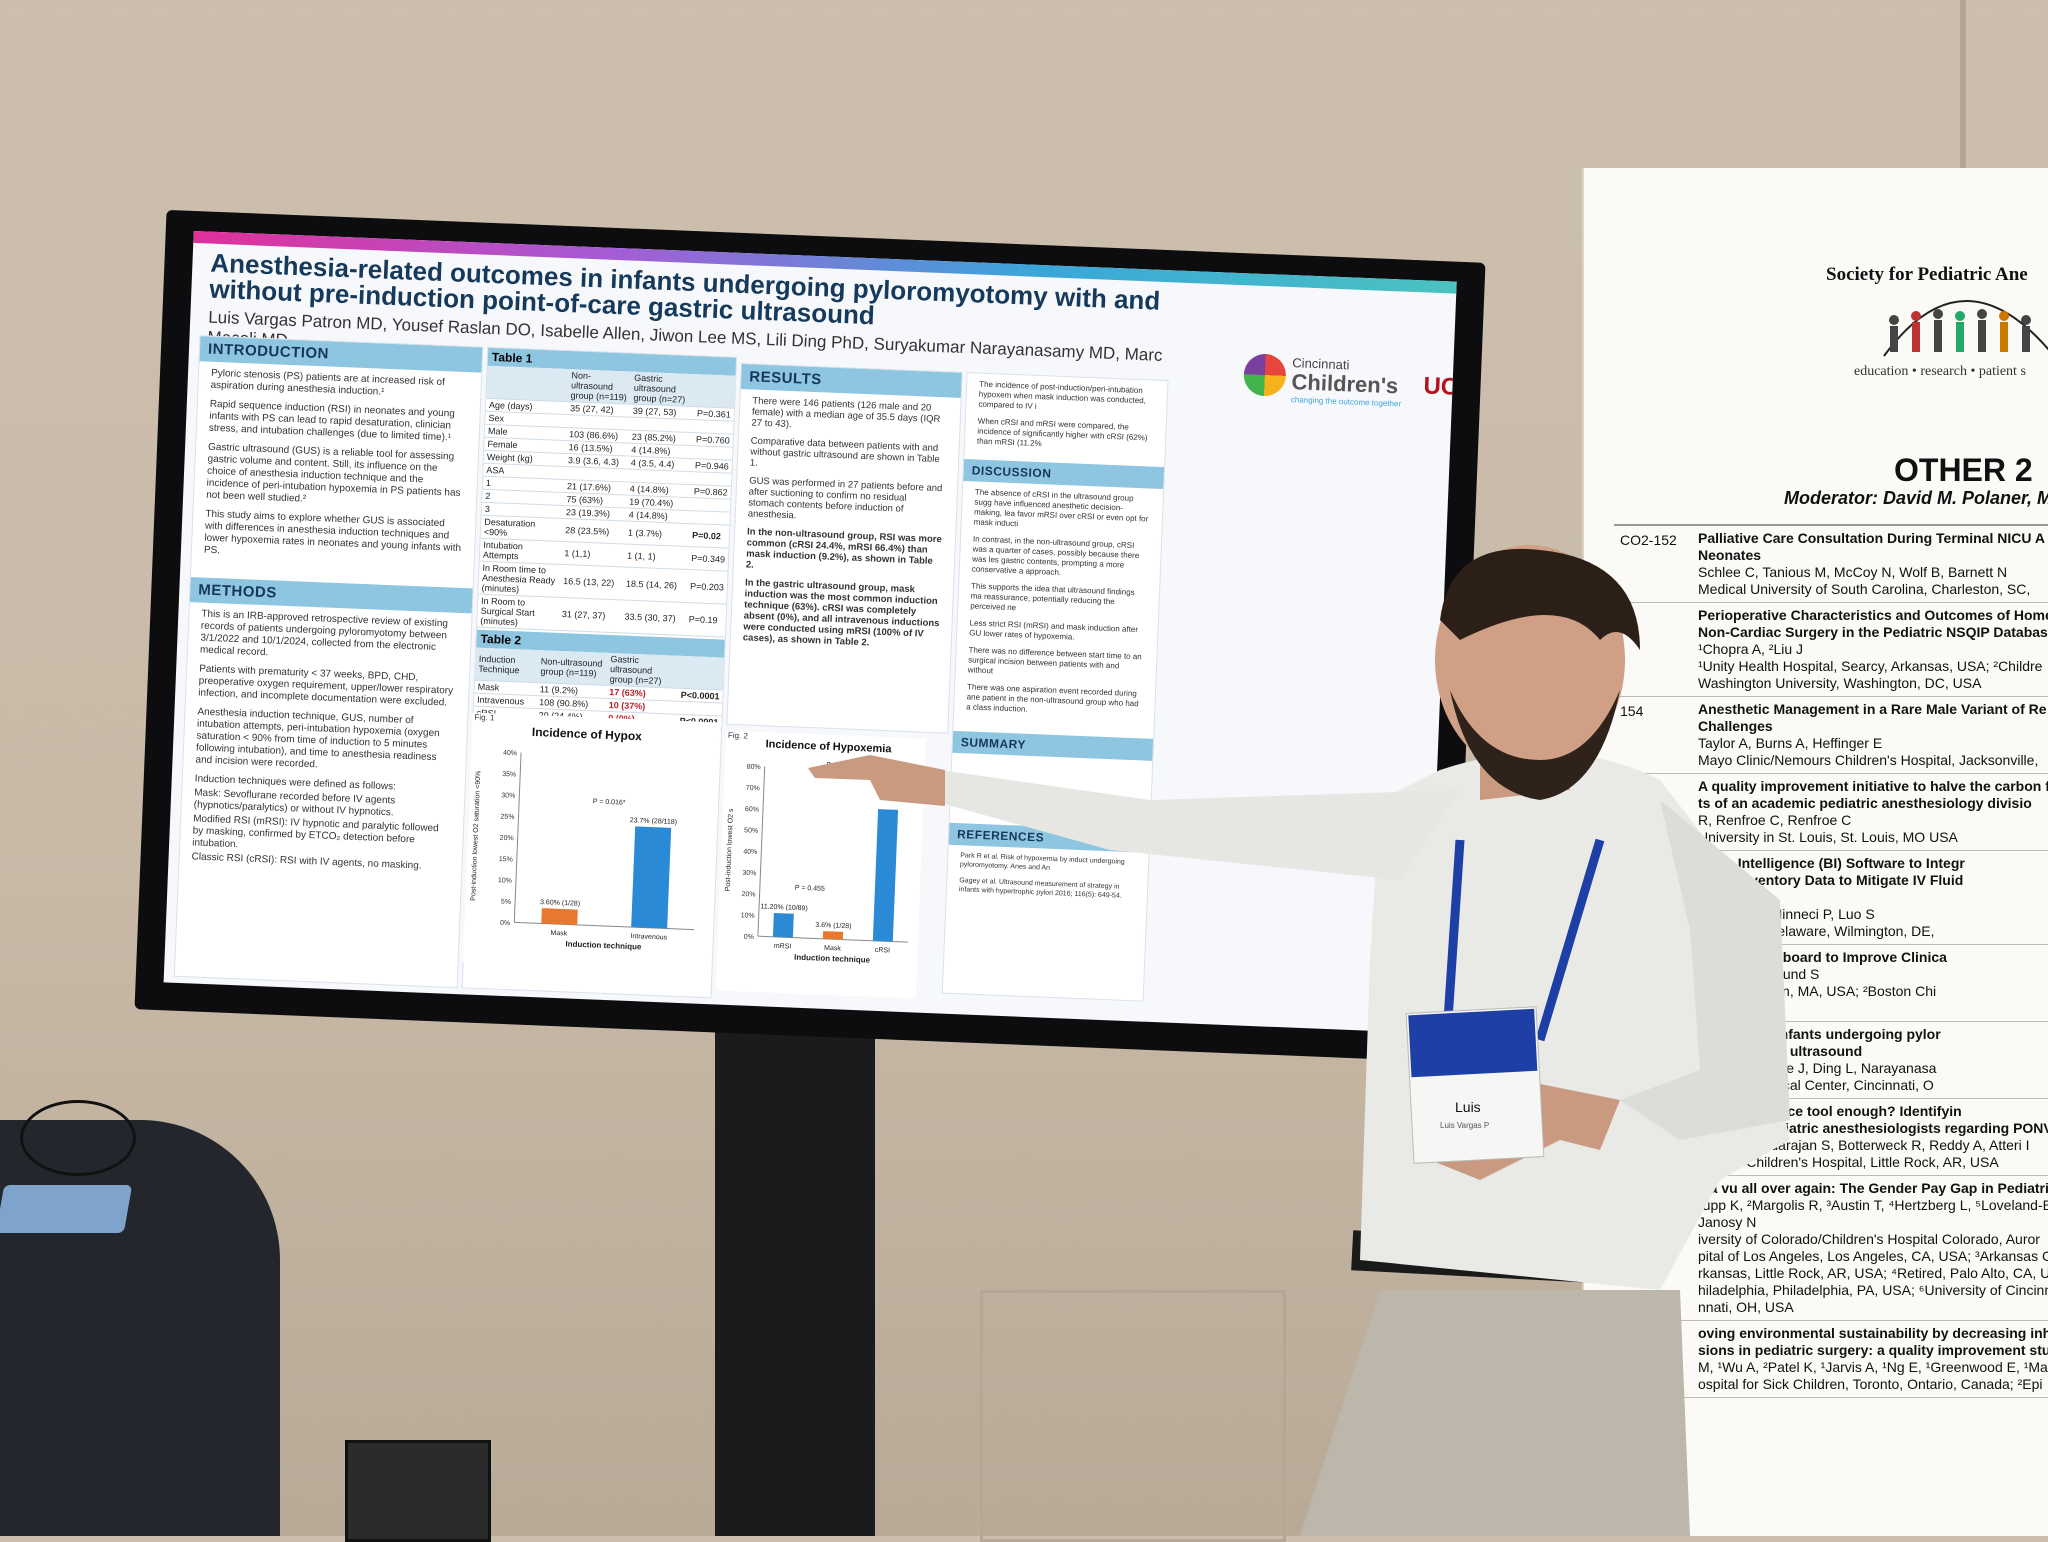  Describe the element at coordinates (1520, 989) in the screenshot. I see `lanyard` at that location.